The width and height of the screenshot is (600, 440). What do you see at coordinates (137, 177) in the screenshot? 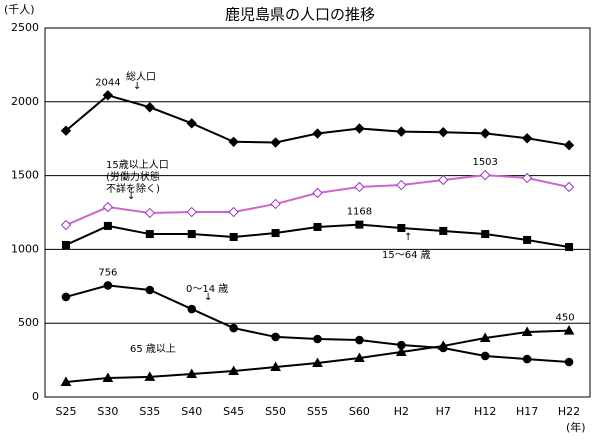
I see `series-callout: 15歳以上人口 (労働力状態 不詳を除く)` at bounding box center [137, 177].